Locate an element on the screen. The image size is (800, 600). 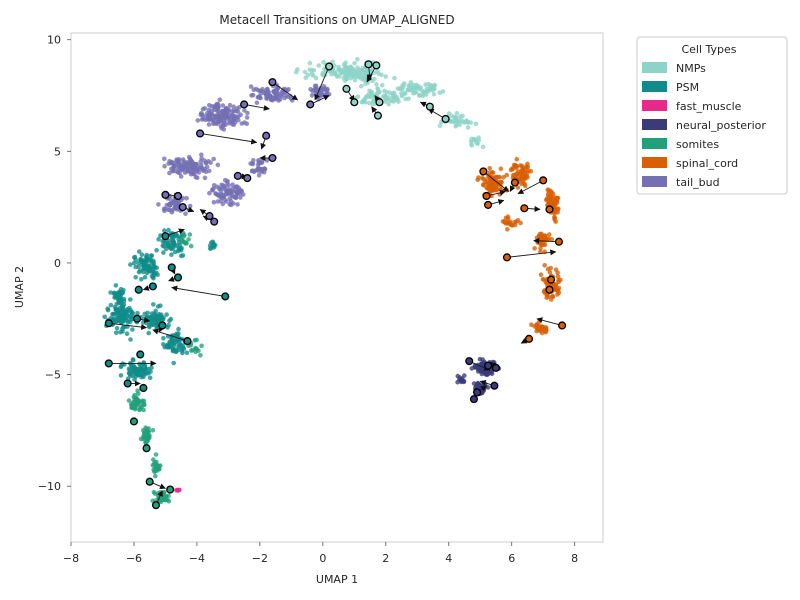
metacell-nmps is located at coordinates (429, 106).